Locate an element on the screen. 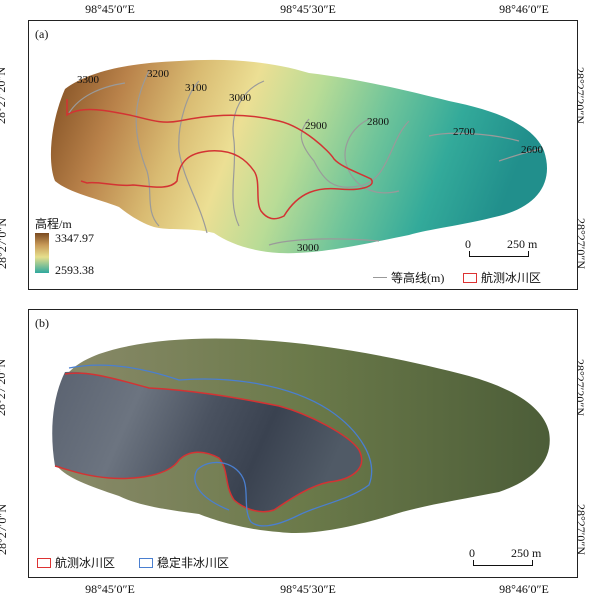 The image size is (600, 599). lat-label-left-a2: 28°27′0″N is located at coordinates (5, 243).